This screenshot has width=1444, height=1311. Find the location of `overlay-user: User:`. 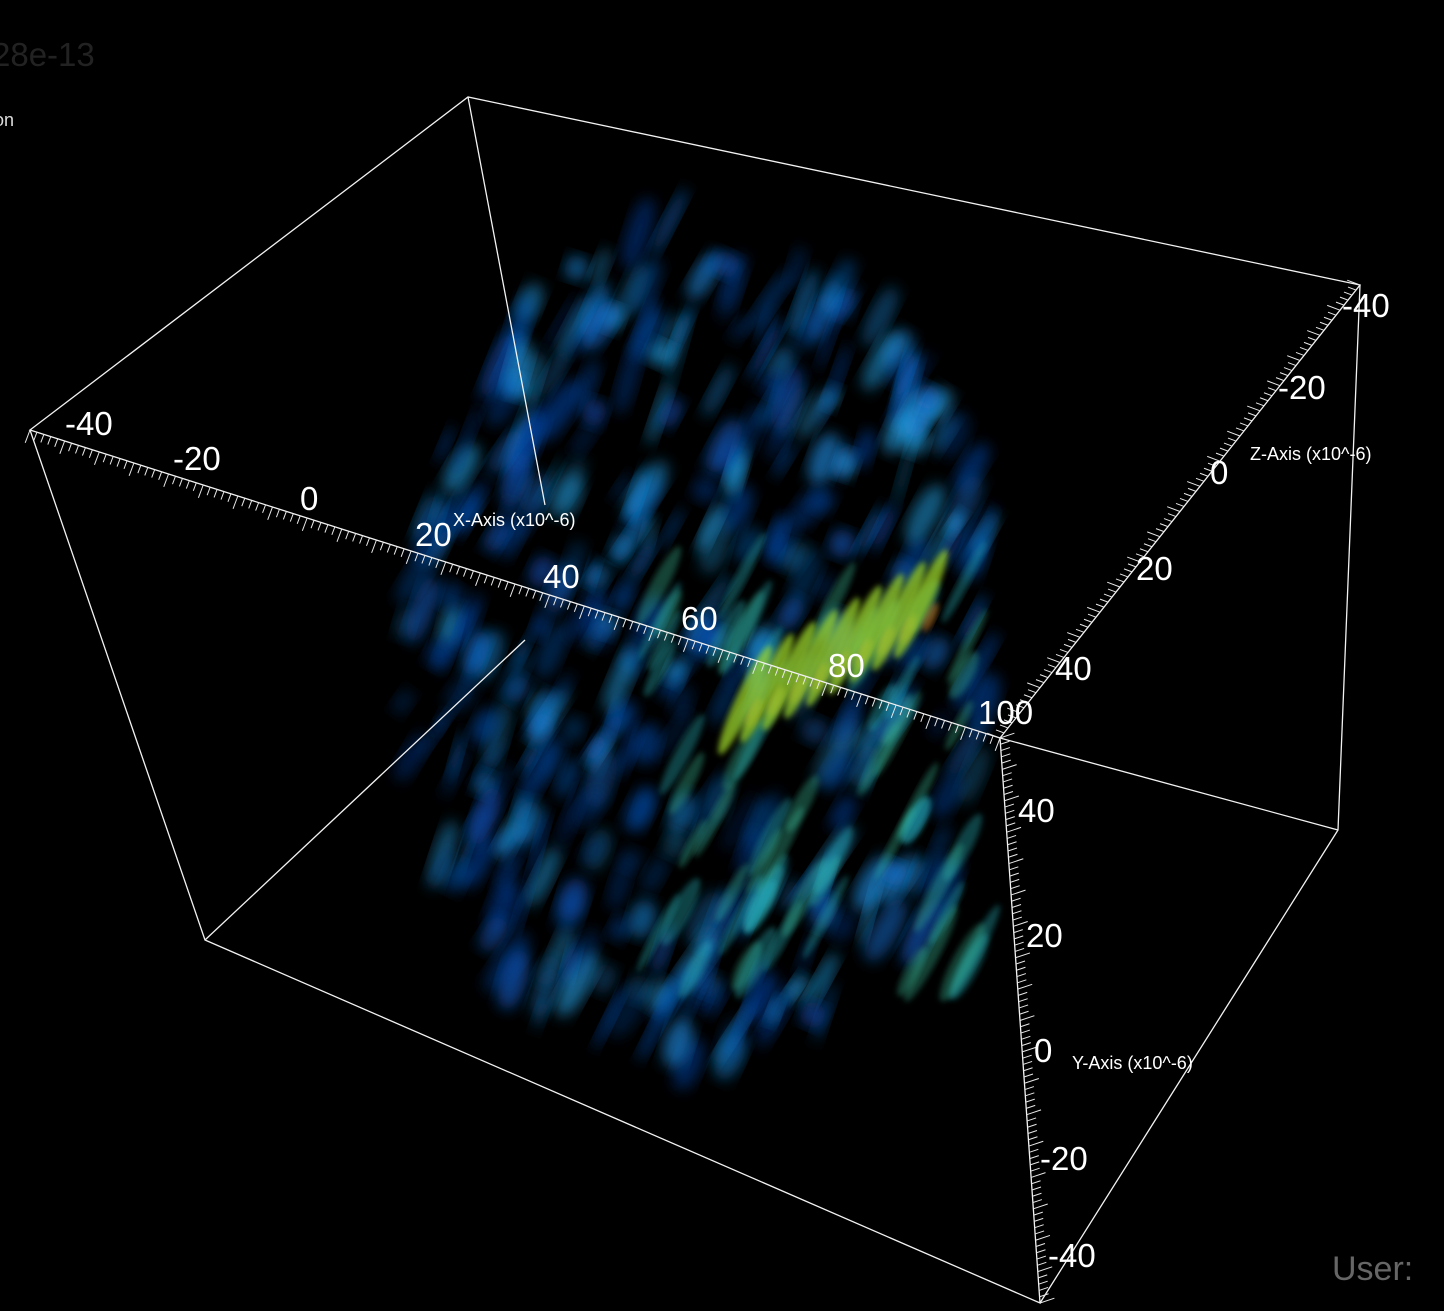

overlay-user: User: is located at coordinates (1372, 1269).